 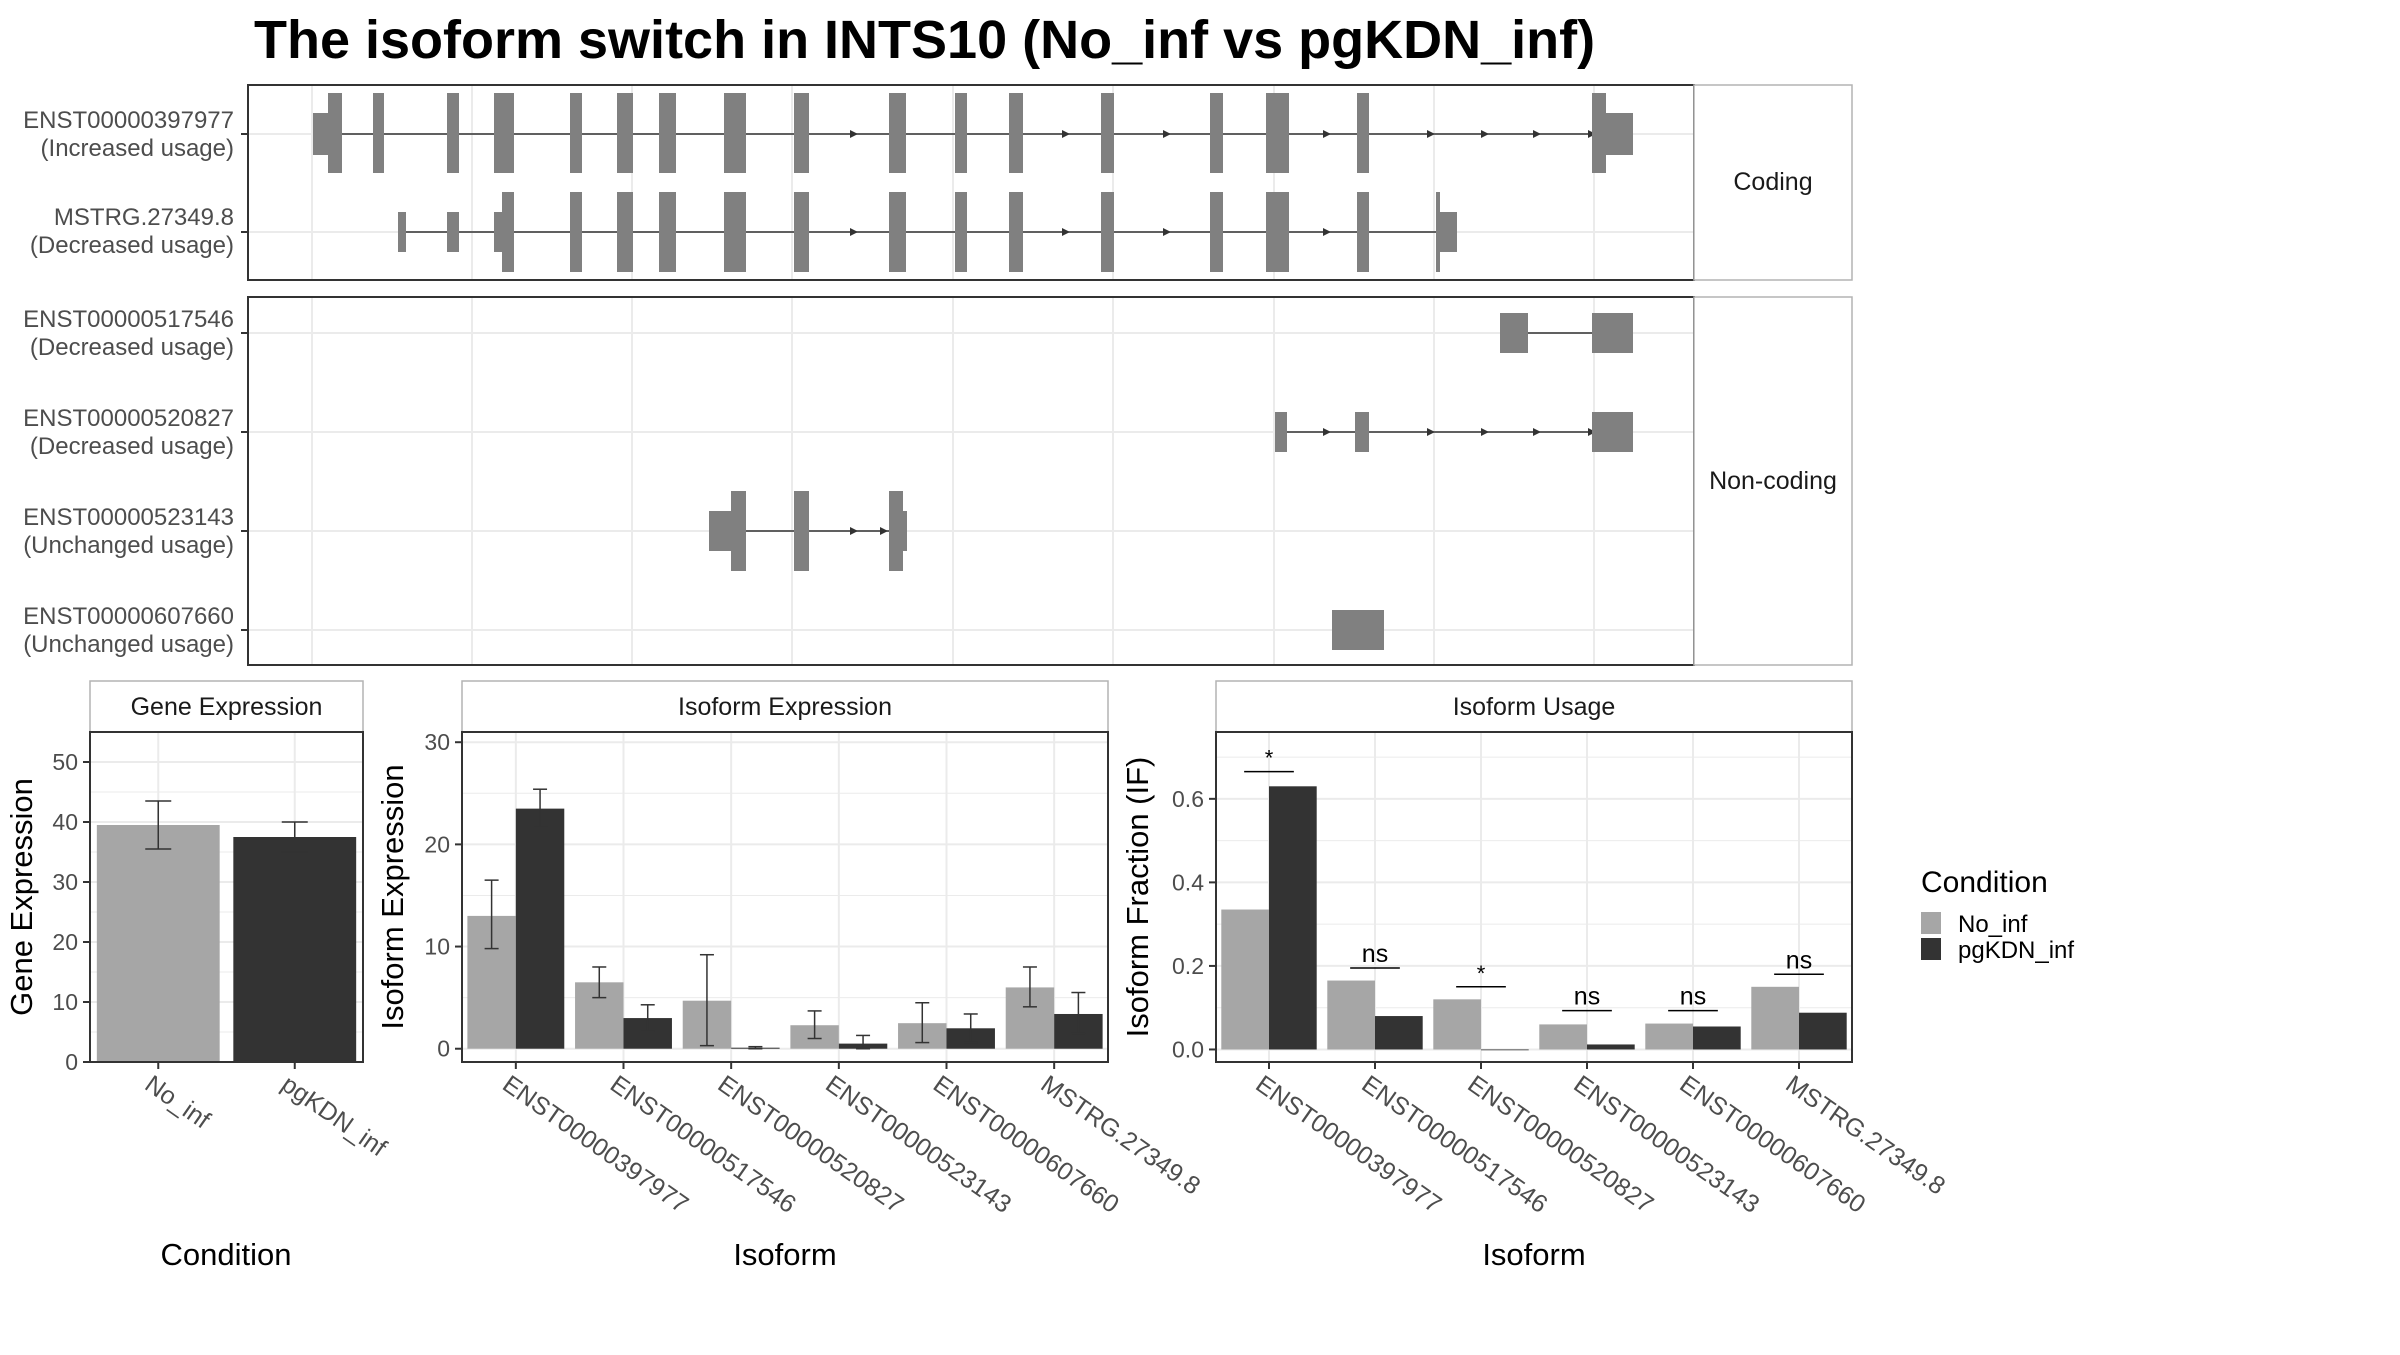 What do you see at coordinates (1997, 915) in the screenshot?
I see `condition-legend: Condition No_inf pgKDN_inf` at bounding box center [1997, 915].